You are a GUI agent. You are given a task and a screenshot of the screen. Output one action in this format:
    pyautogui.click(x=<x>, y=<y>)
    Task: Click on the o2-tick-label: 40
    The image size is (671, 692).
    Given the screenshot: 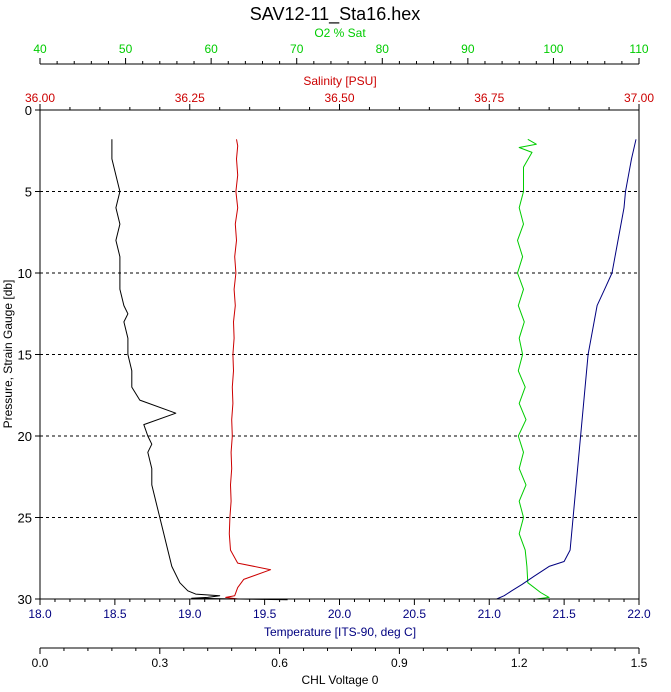 What is the action you would take?
    pyautogui.click(x=40, y=49)
    